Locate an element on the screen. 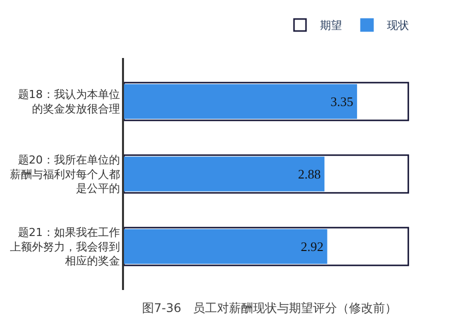  y-tick-label: 题20：我所在单位的薪酬与福利对每个人都是公平的 is located at coordinates (65, 175).